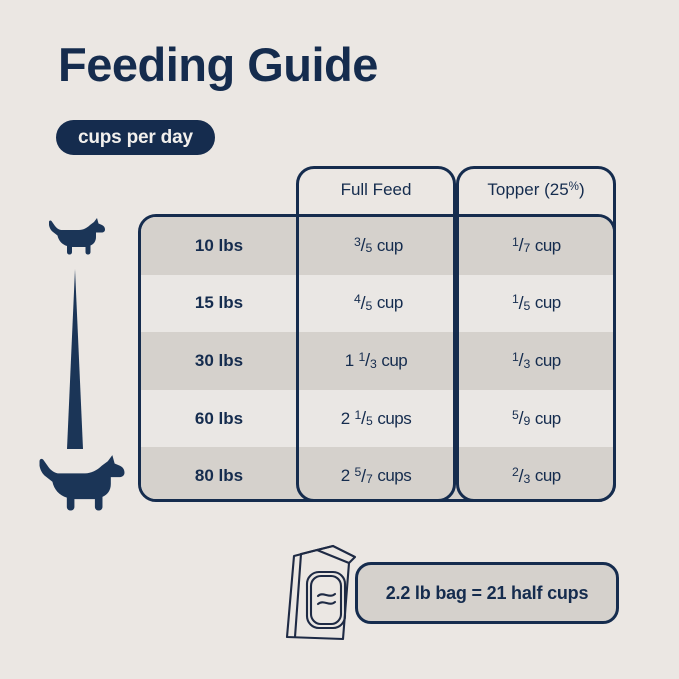 The image size is (679, 679). Describe the element at coordinates (219, 418) in the screenshot. I see `cell-weight: 60 lbs` at that location.